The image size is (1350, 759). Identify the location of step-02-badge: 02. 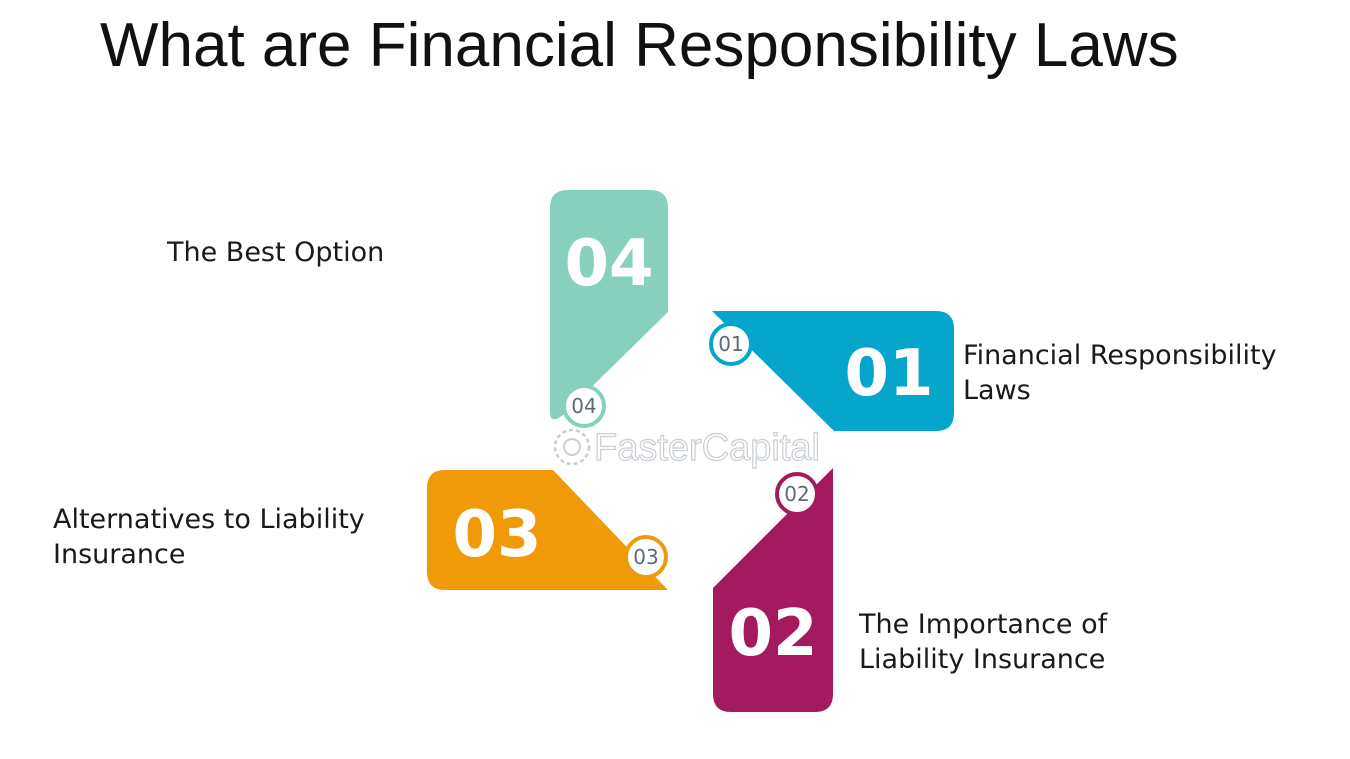
(797, 494).